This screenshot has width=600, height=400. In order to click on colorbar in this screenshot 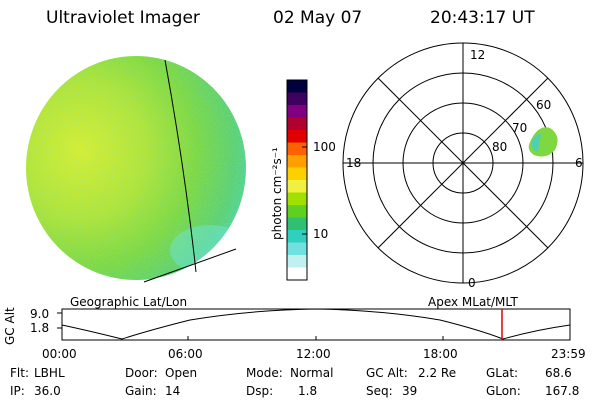, I will do `click(297, 180)`.